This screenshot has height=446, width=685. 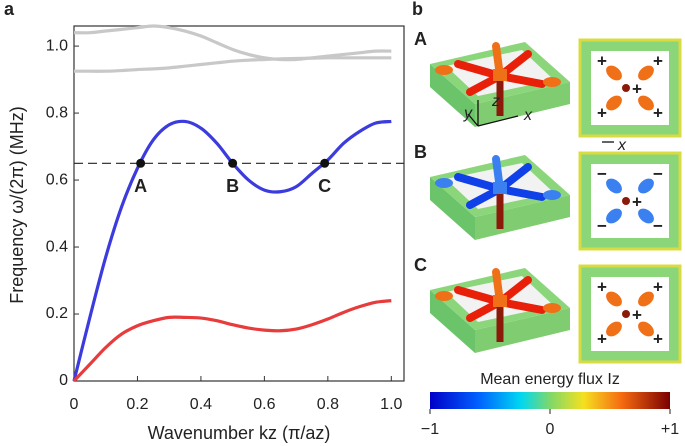 What do you see at coordinates (57, 246) in the screenshot?
I see `y-tick-label: 0.4` at bounding box center [57, 246].